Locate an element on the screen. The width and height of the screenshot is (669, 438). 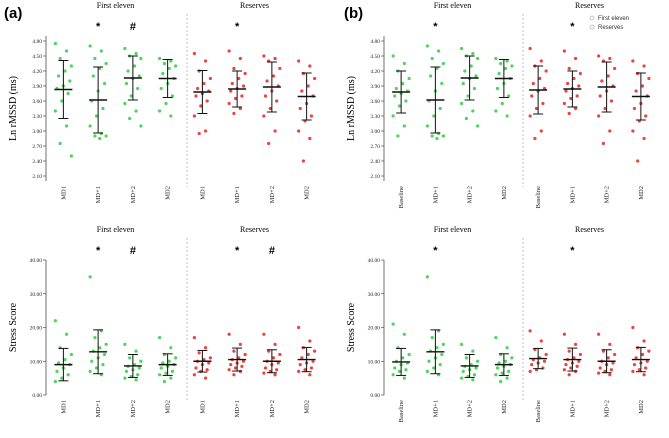
significance-marker: * is located at coordinates (98, 251).